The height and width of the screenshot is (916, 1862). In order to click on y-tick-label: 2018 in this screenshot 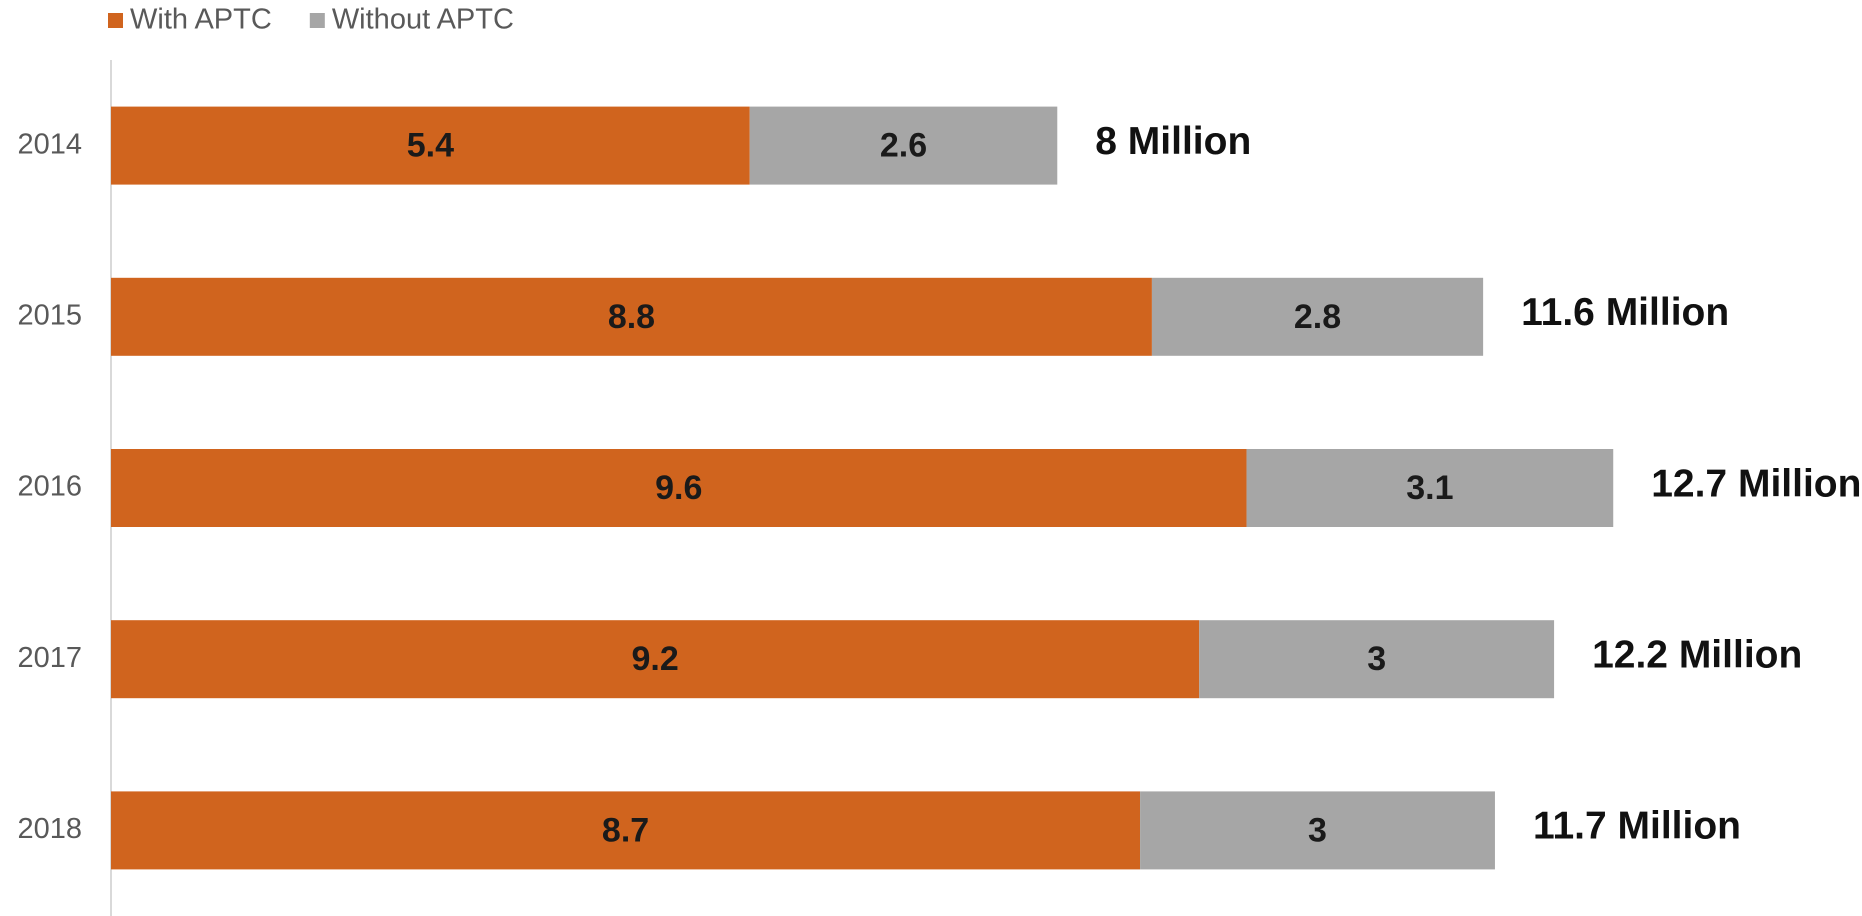, I will do `click(49, 829)`.